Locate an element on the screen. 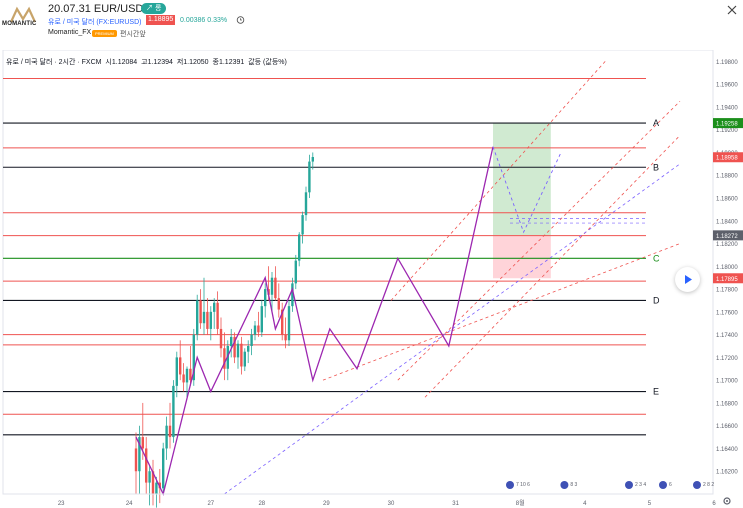 The height and width of the screenshot is (508, 743). level-label: E is located at coordinates (656, 392).